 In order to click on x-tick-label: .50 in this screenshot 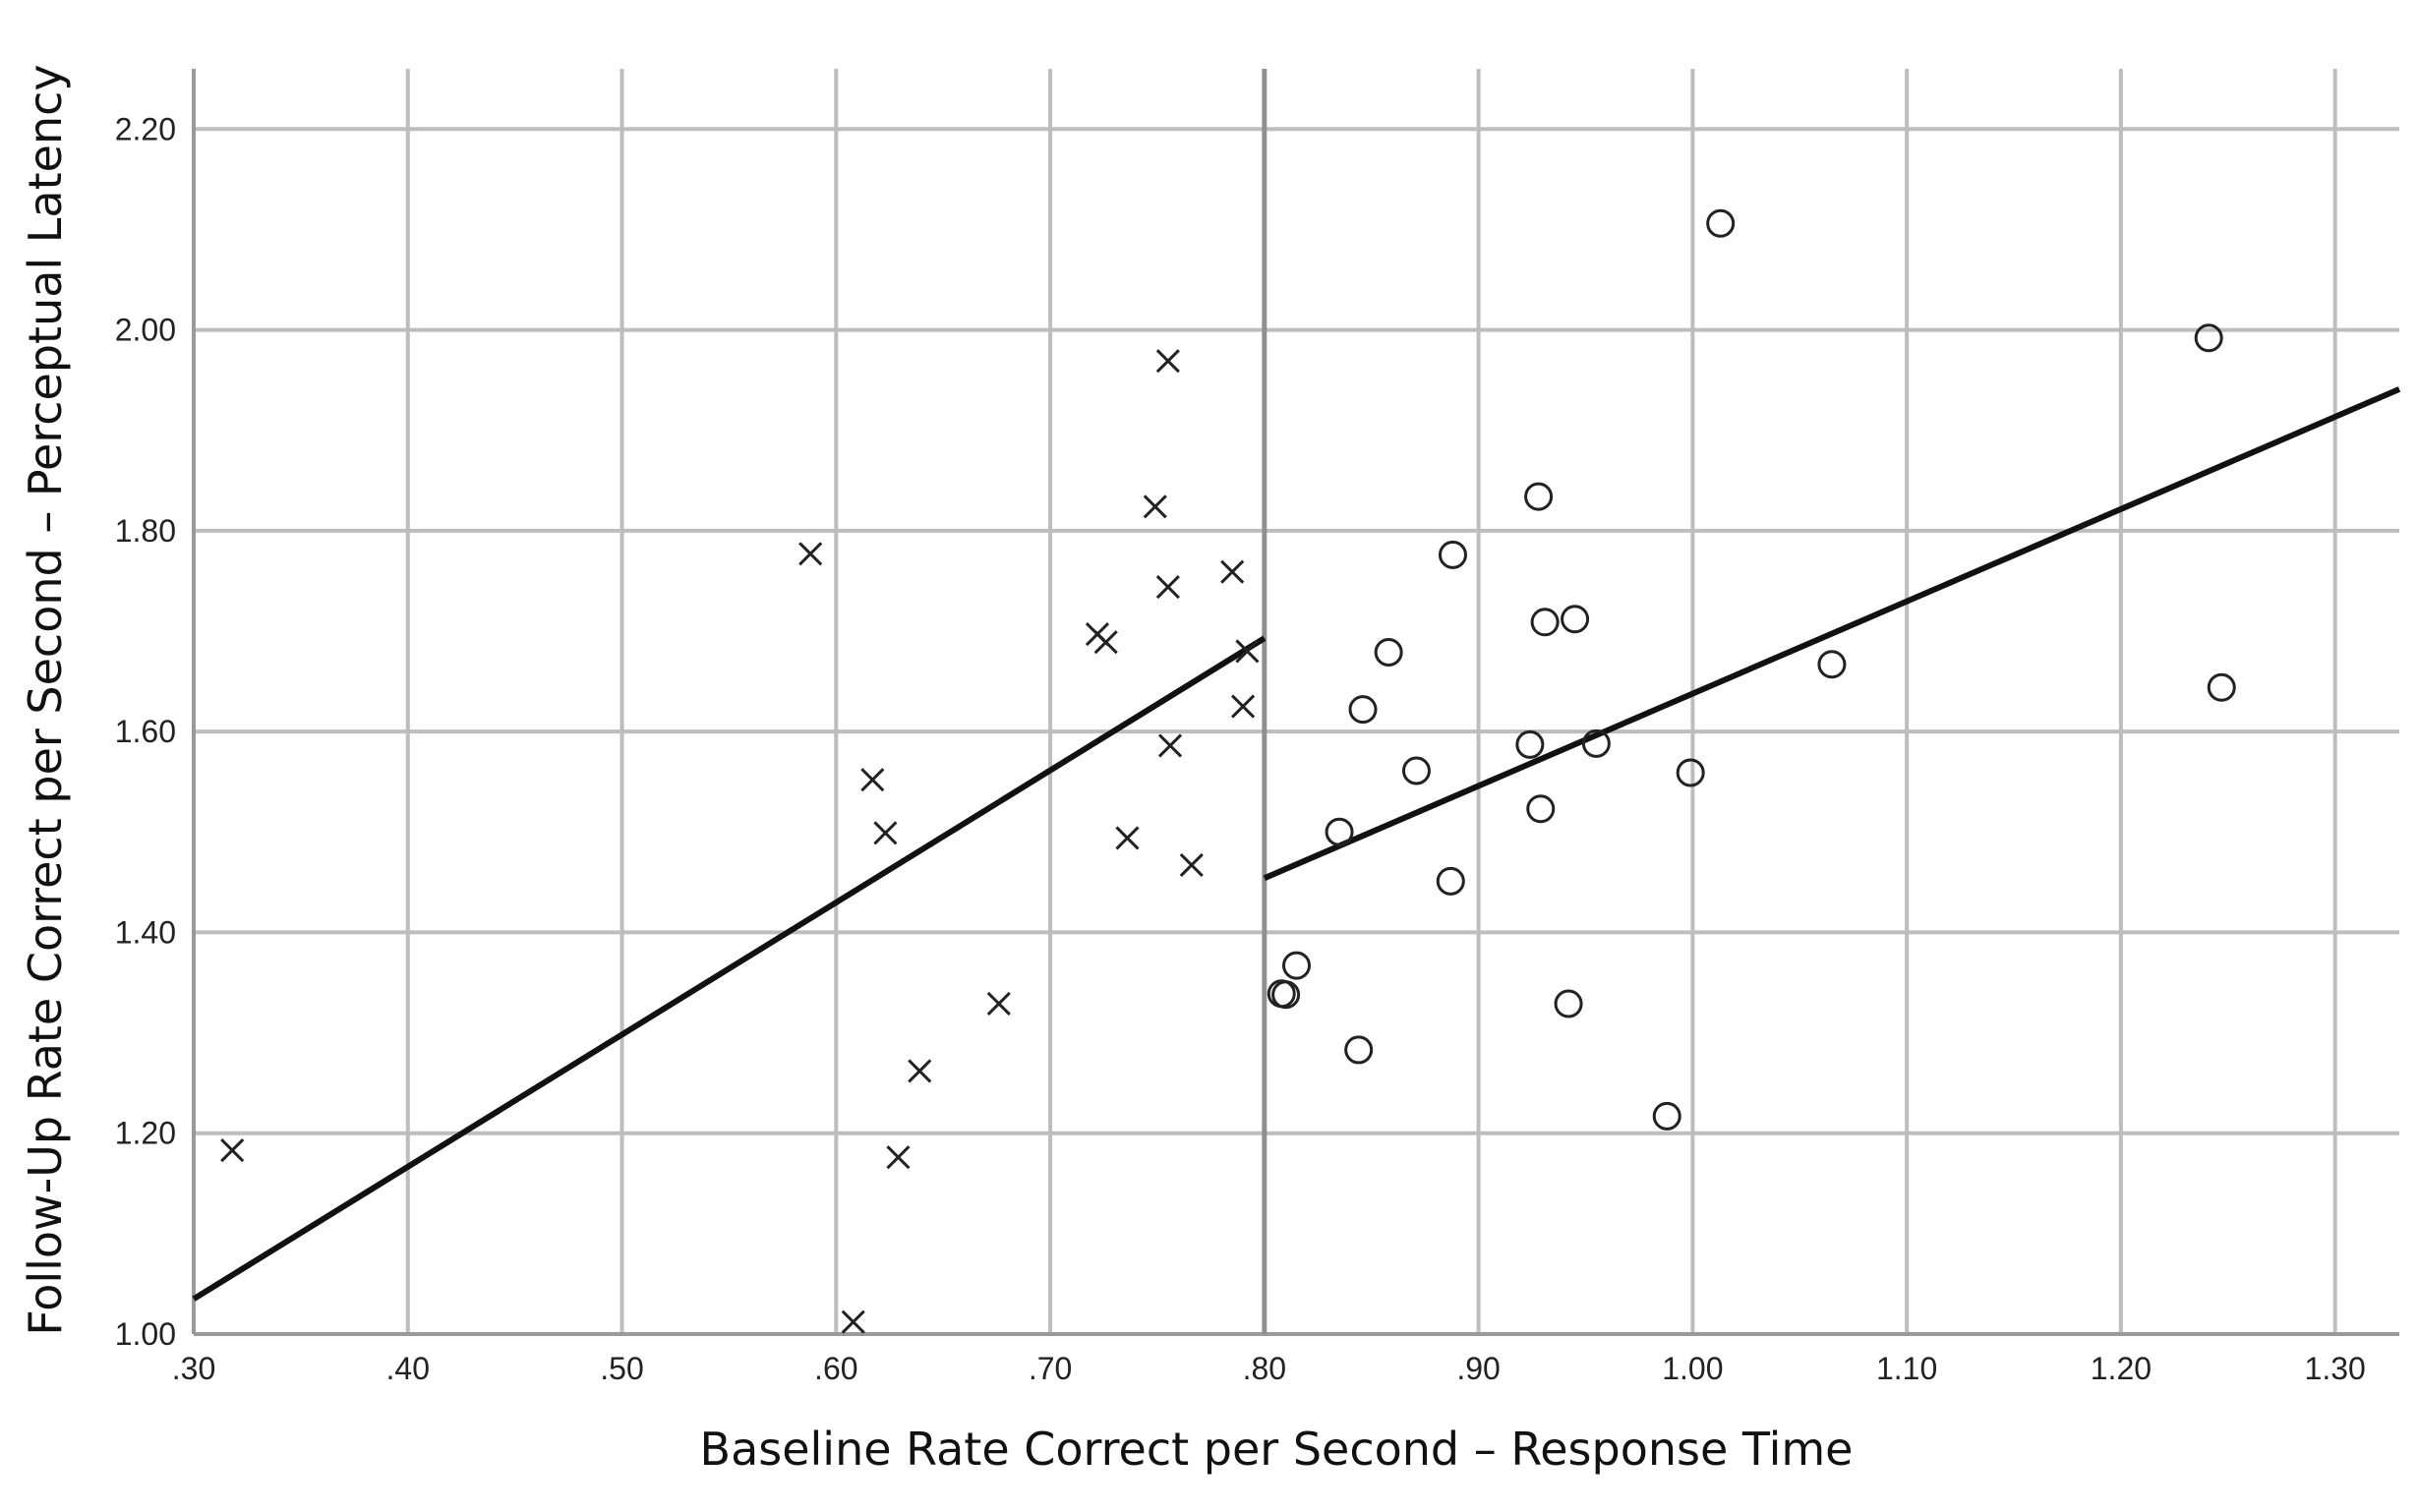, I will do `click(621, 1368)`.